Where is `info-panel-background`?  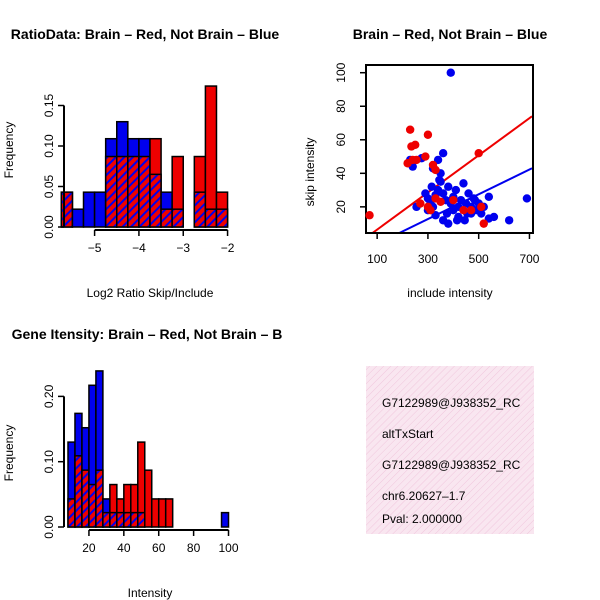
info-panel-background is located at coordinates (450, 450).